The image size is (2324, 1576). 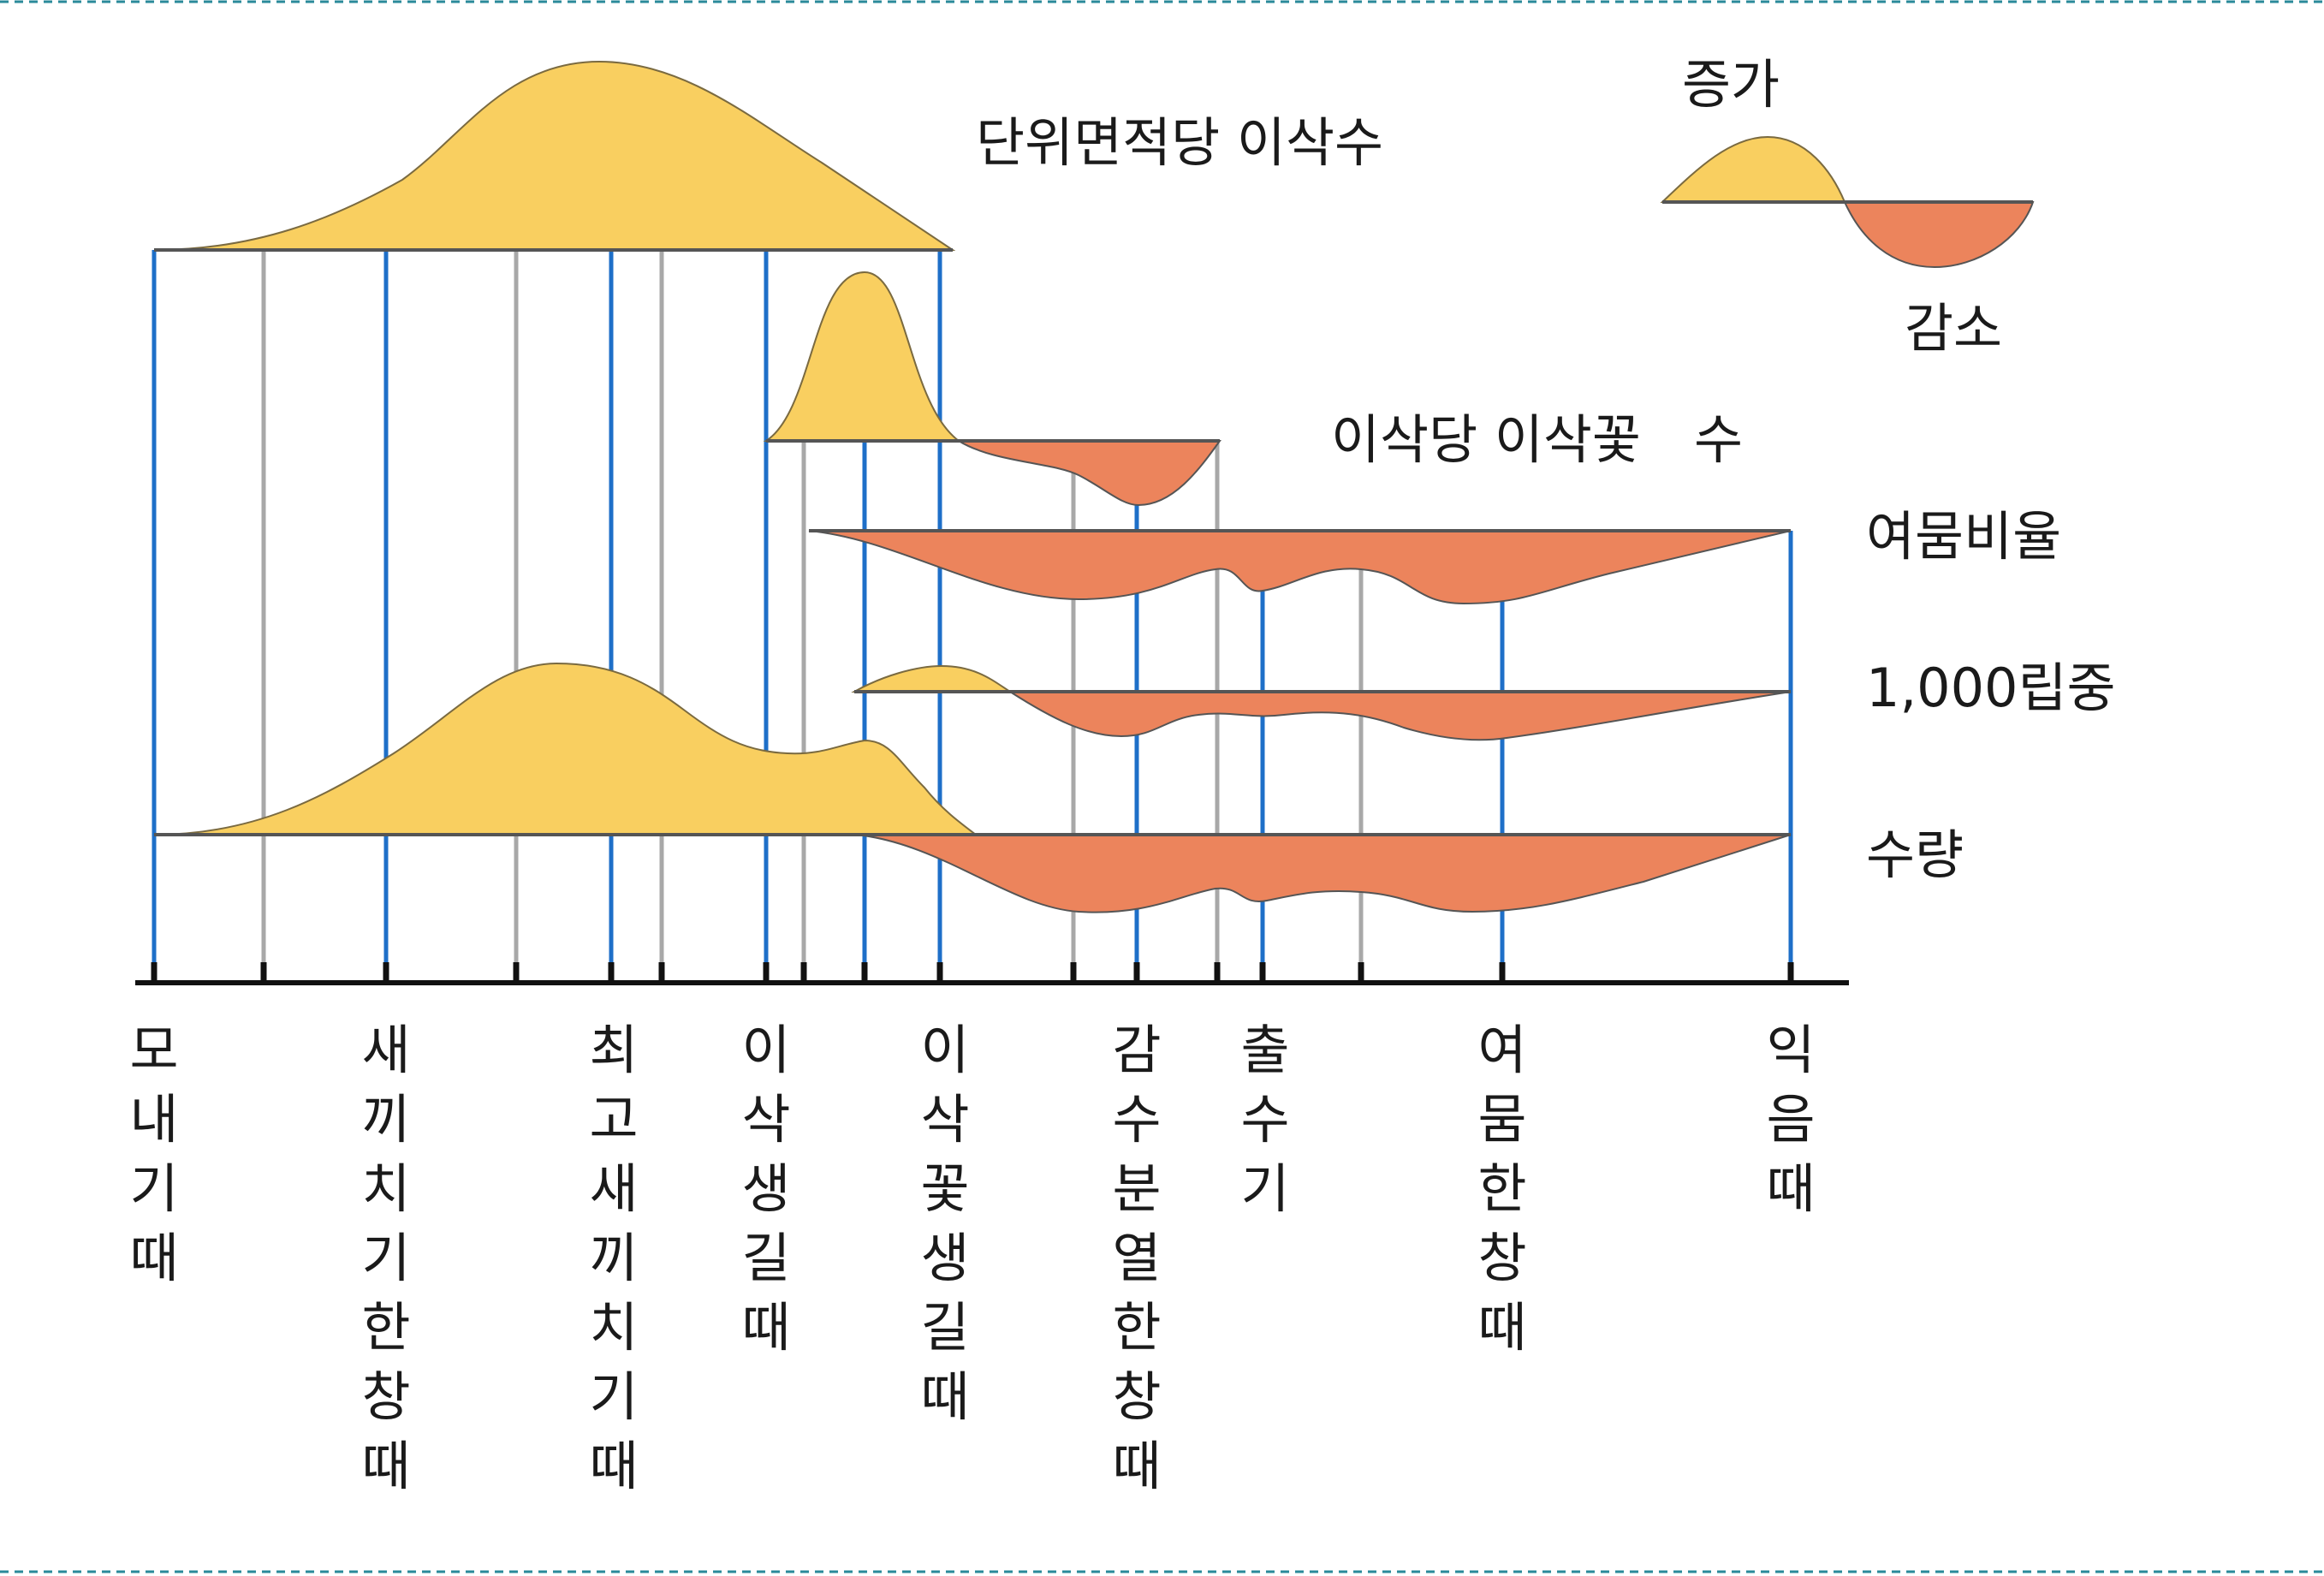 I want to click on row-spikelets-per-panicle: 이삭당 이삭꽃 수, so click(x=1253, y=389).